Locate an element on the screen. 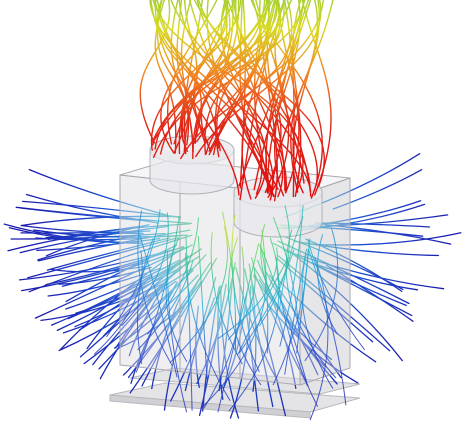 The width and height of the screenshot is (467, 427). base-edge is located at coordinates (210, 406).